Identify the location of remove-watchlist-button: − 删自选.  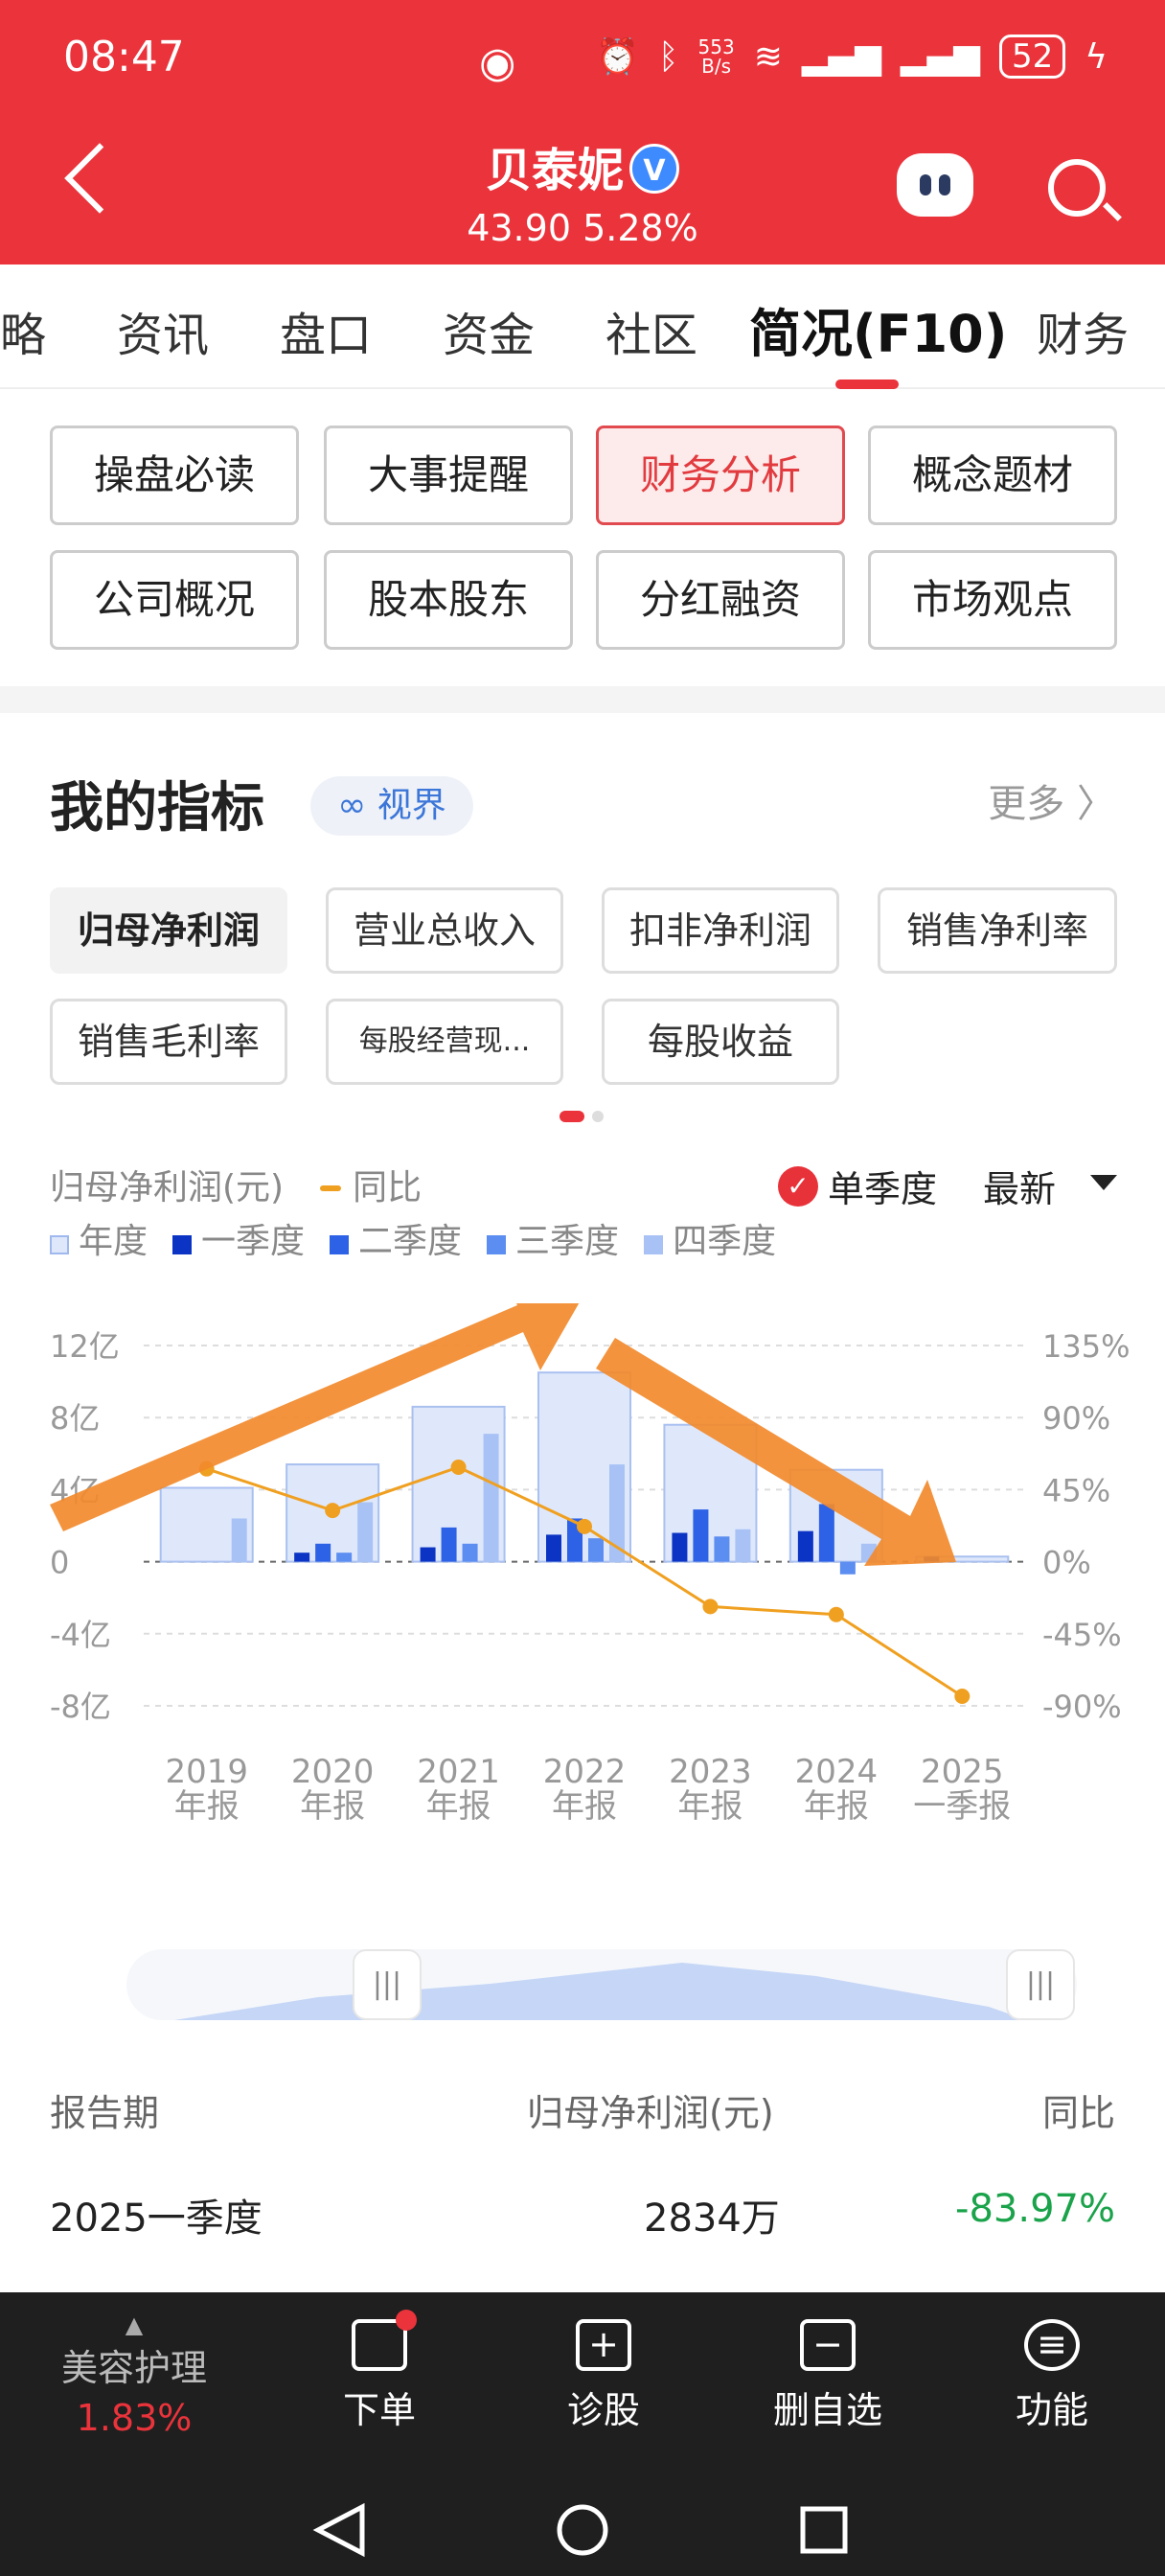
(828, 2376).